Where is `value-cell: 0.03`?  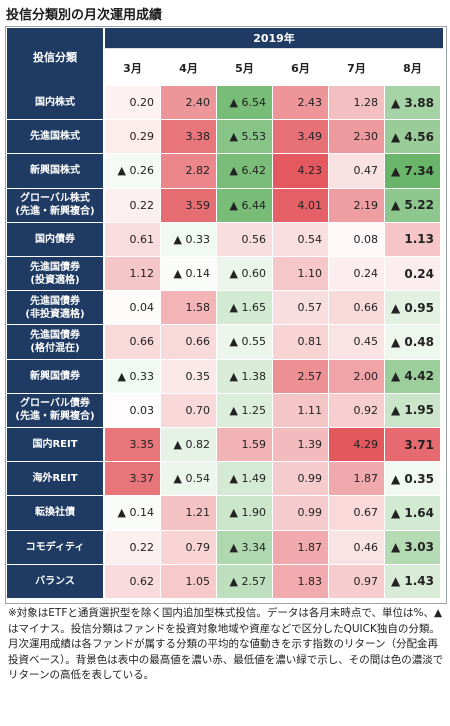
value-cell: 0.03 is located at coordinates (133, 410).